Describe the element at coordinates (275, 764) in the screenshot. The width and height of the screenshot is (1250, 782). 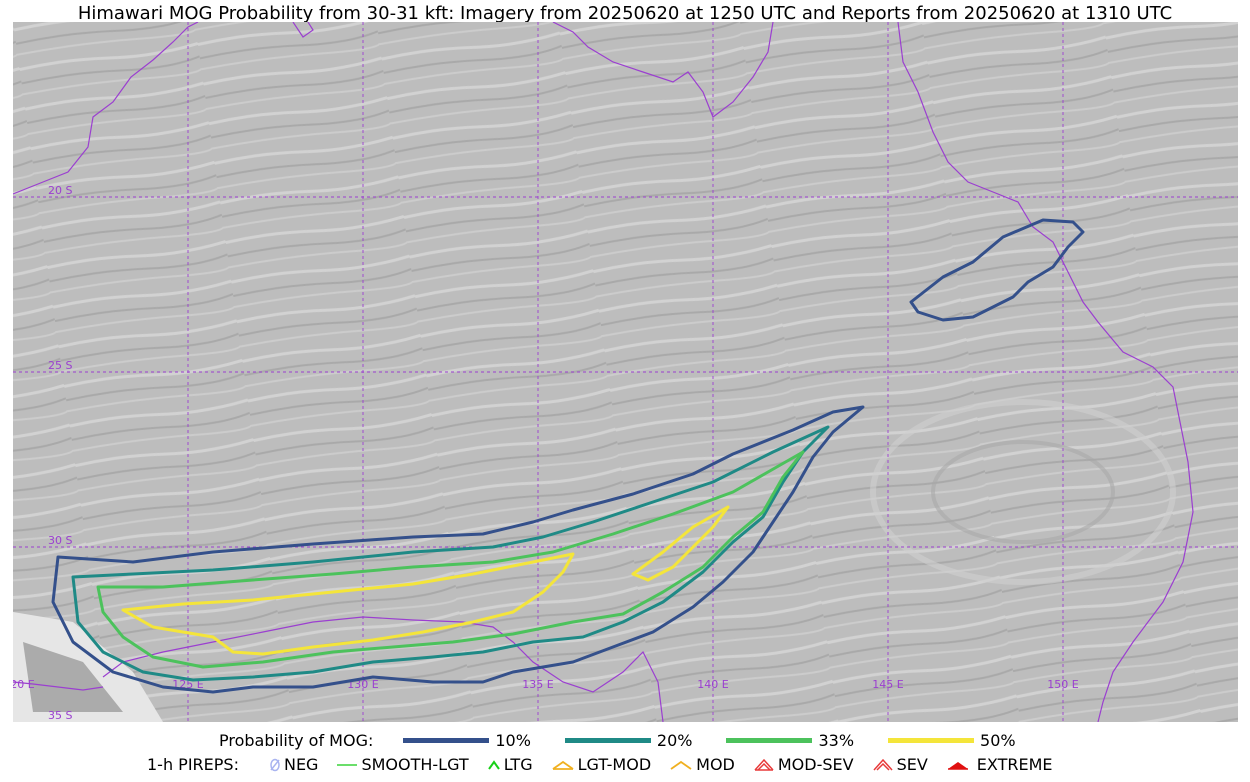
I see `neg-icon` at that location.